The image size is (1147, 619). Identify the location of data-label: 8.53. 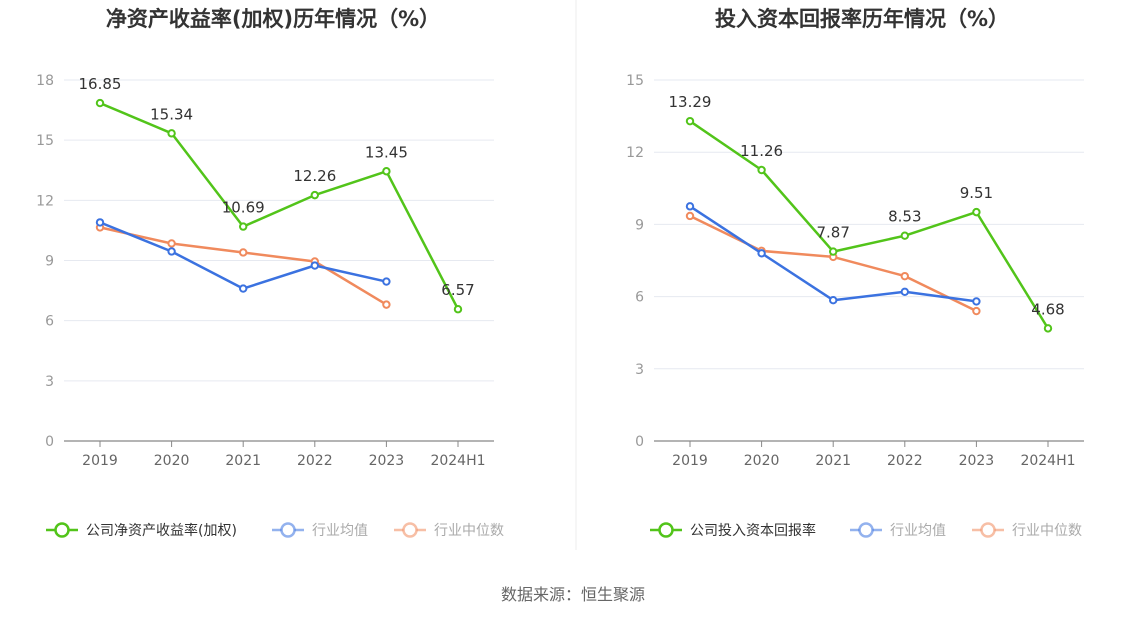
(904, 217).